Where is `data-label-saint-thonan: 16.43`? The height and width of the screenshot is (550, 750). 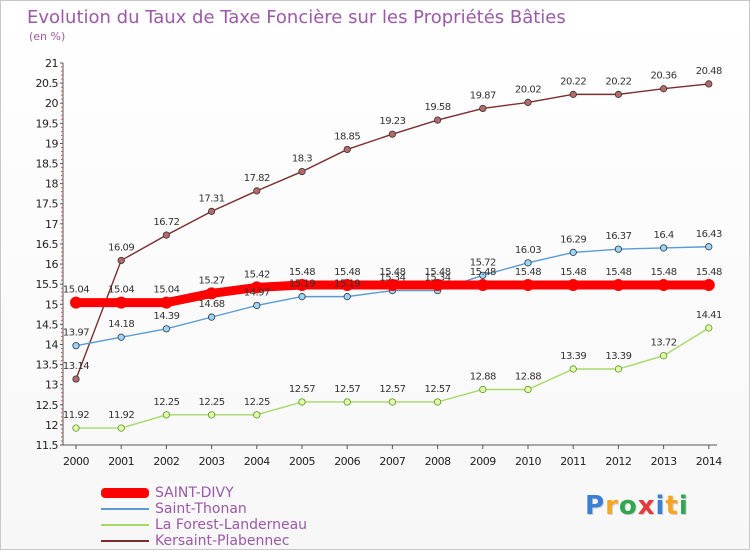 data-label-saint-thonan: 16.43 is located at coordinates (709, 234).